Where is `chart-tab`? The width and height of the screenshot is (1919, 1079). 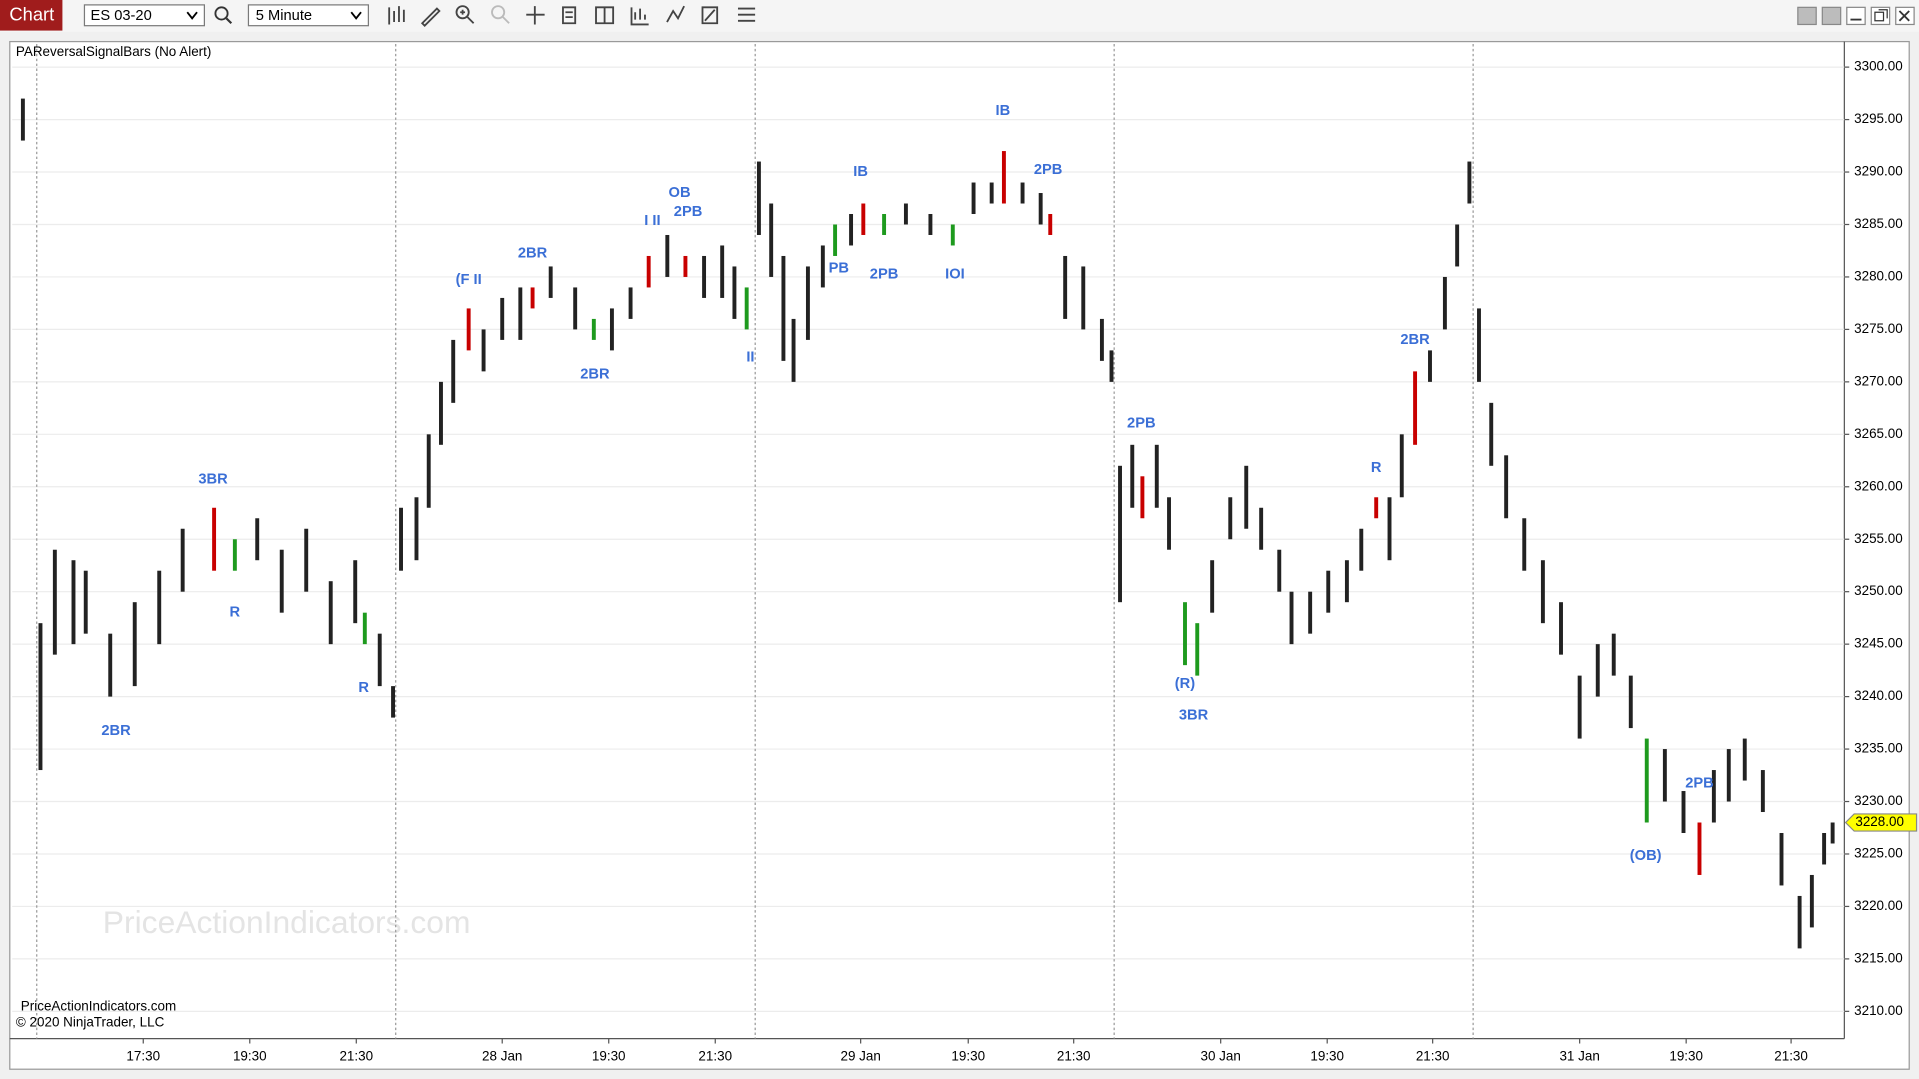 chart-tab is located at coordinates (31, 15).